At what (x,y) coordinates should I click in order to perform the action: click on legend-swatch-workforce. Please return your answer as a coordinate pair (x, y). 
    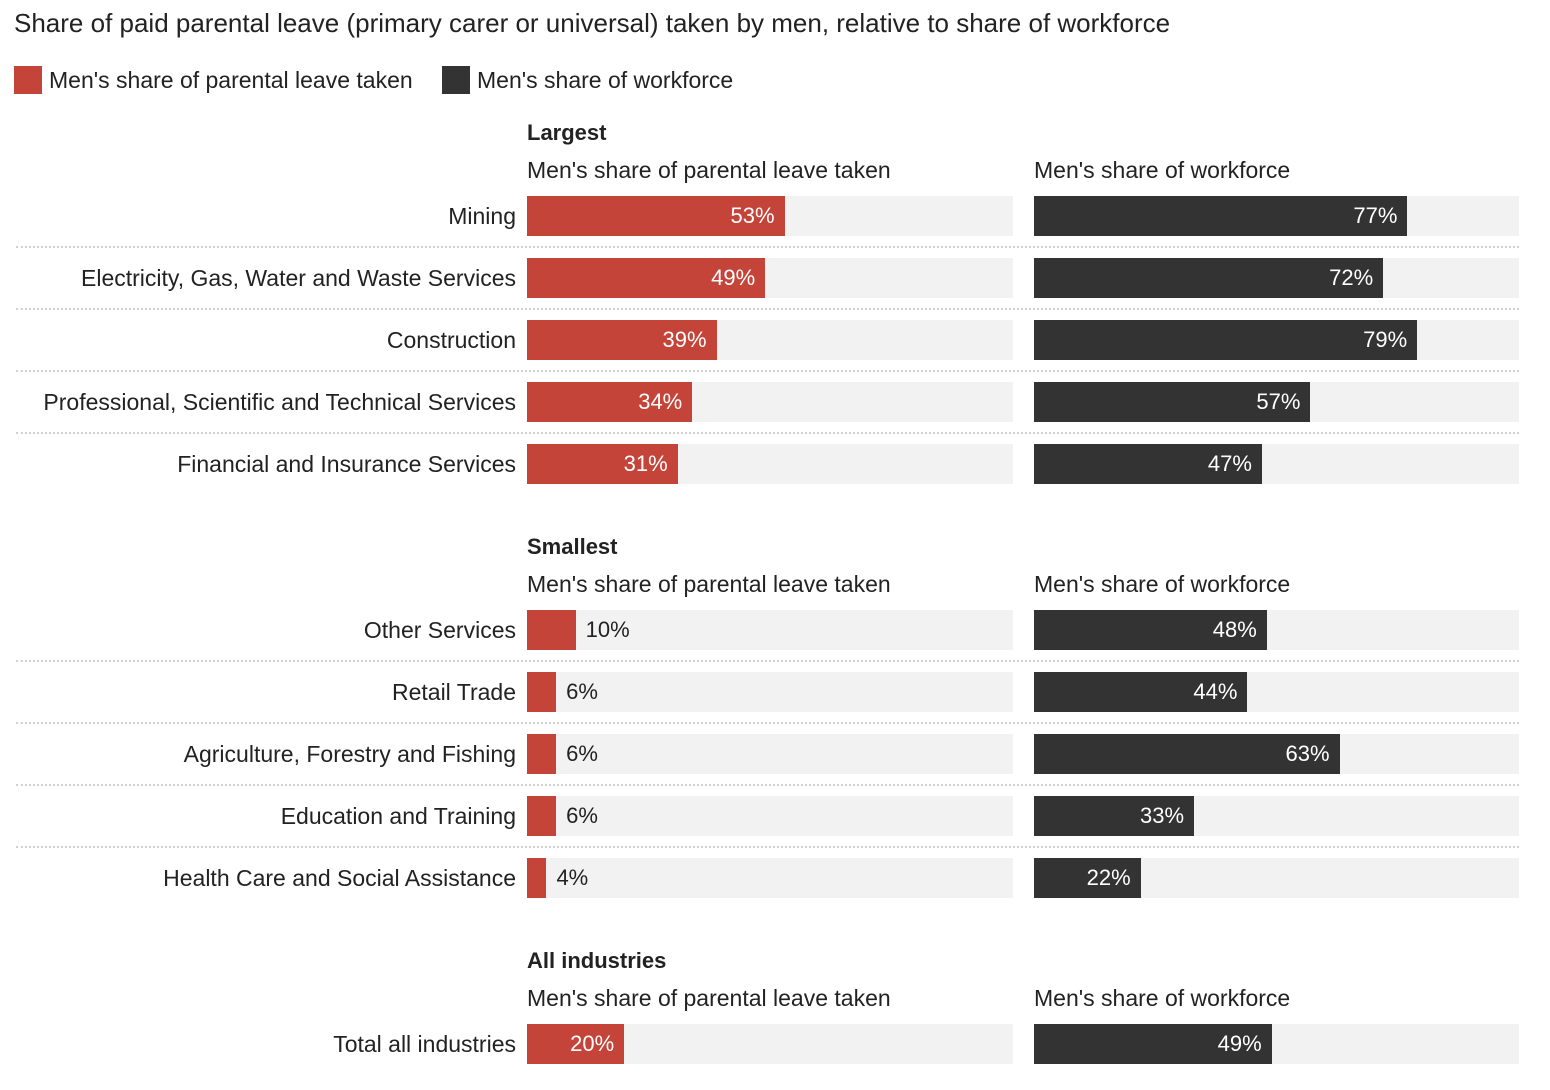
    Looking at the image, I should click on (456, 80).